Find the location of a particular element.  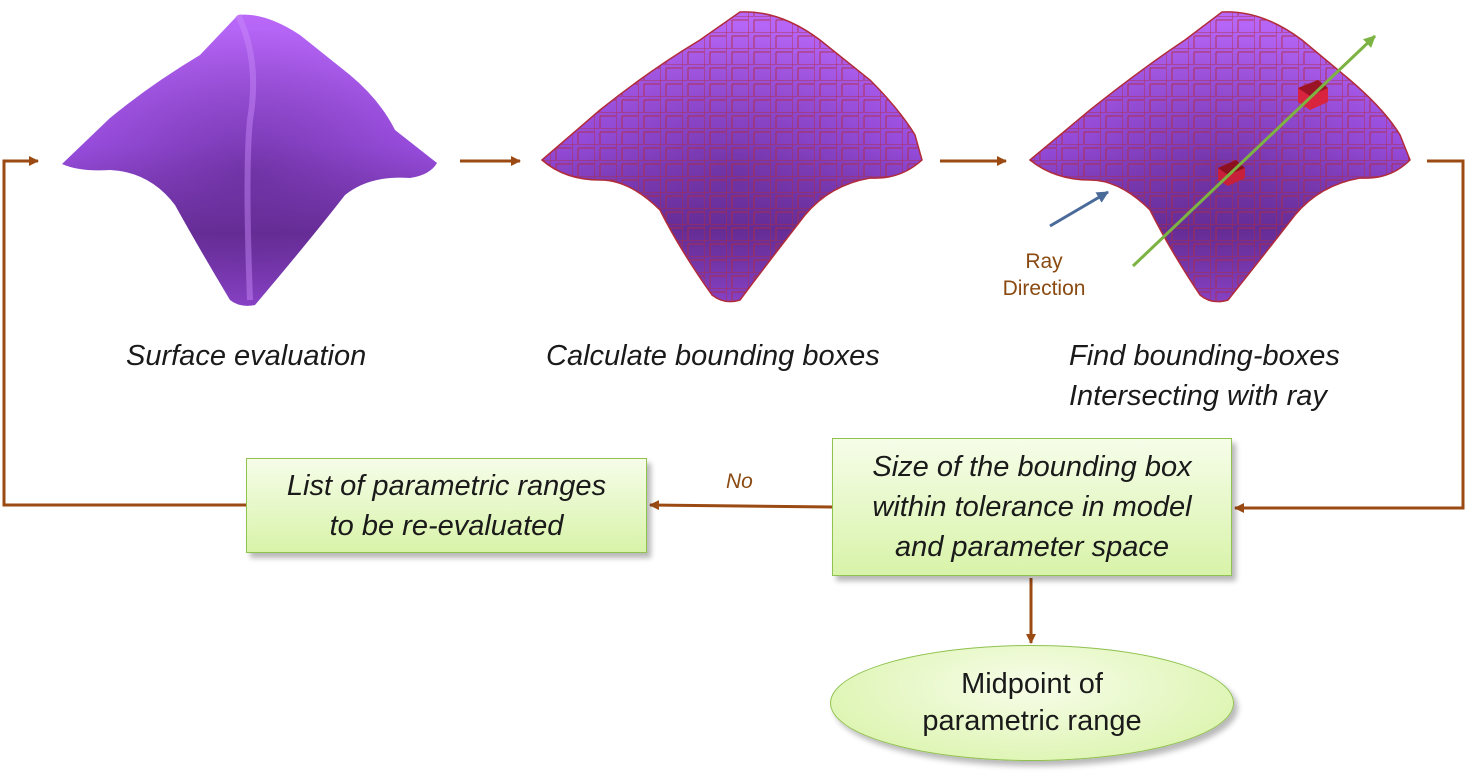

surface-plot-bounding-boxes is located at coordinates (731, 157).